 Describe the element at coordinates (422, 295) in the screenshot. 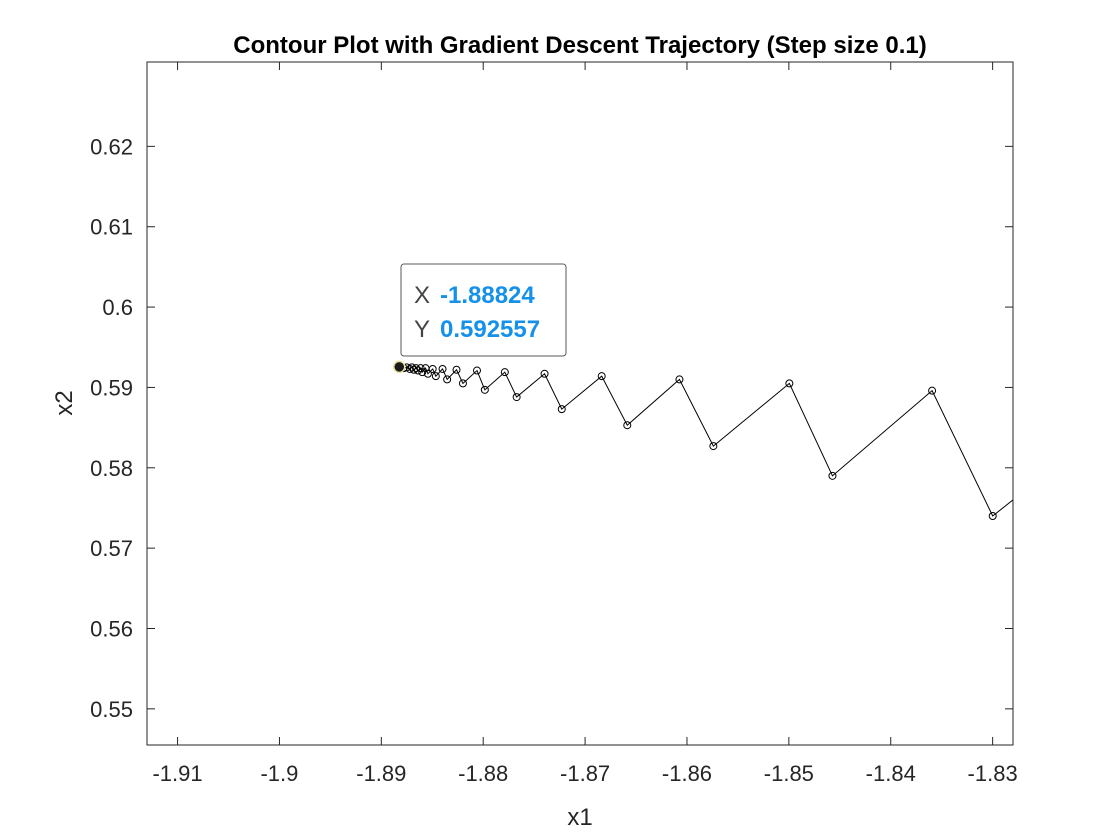

I see `data-tip-x-key: X` at that location.